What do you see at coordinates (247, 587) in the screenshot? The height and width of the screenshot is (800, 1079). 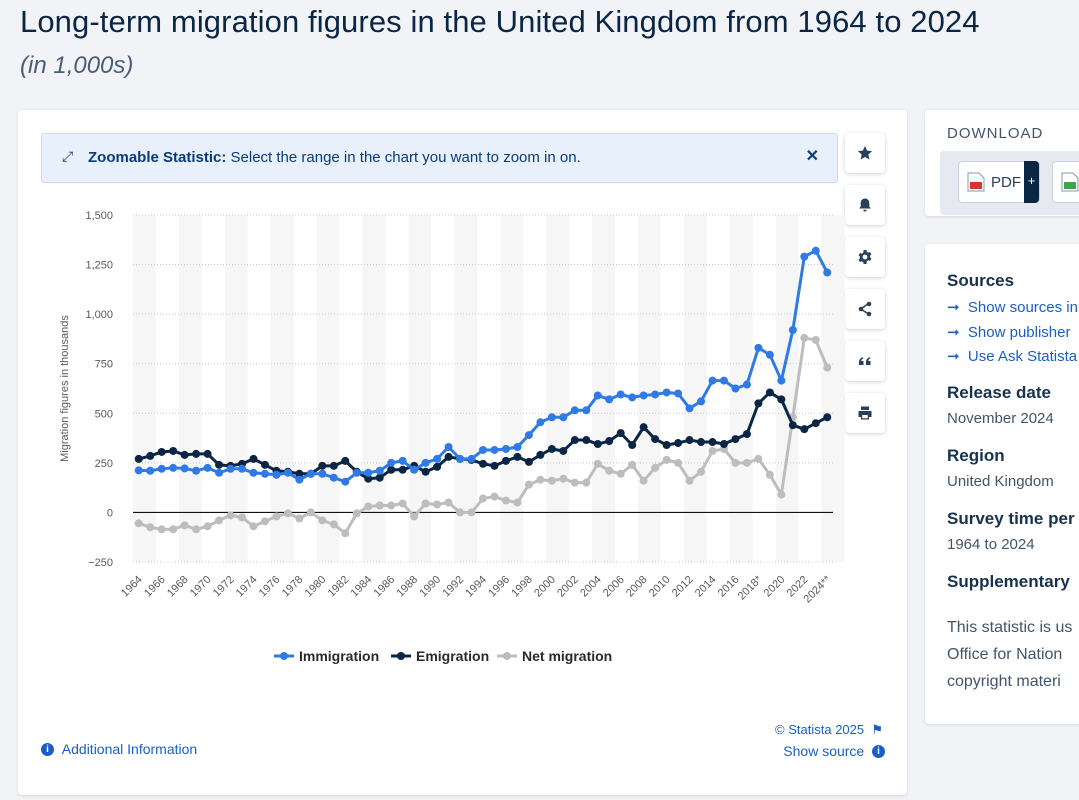 I see `x-tick-label: 1974` at bounding box center [247, 587].